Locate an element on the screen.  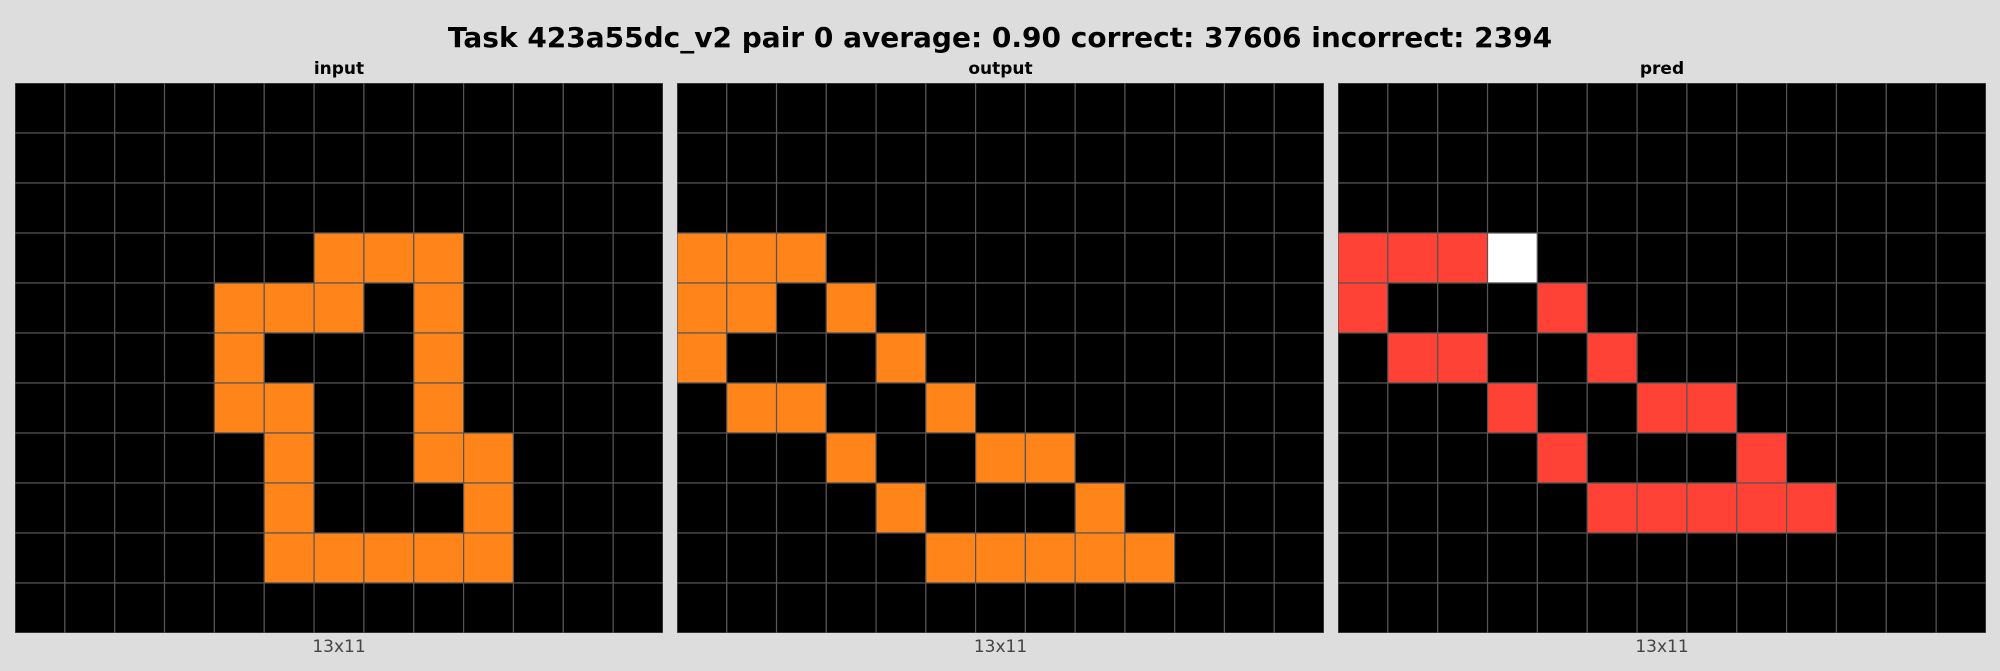
panel-dims-pred: 13x11 is located at coordinates (1662, 647).